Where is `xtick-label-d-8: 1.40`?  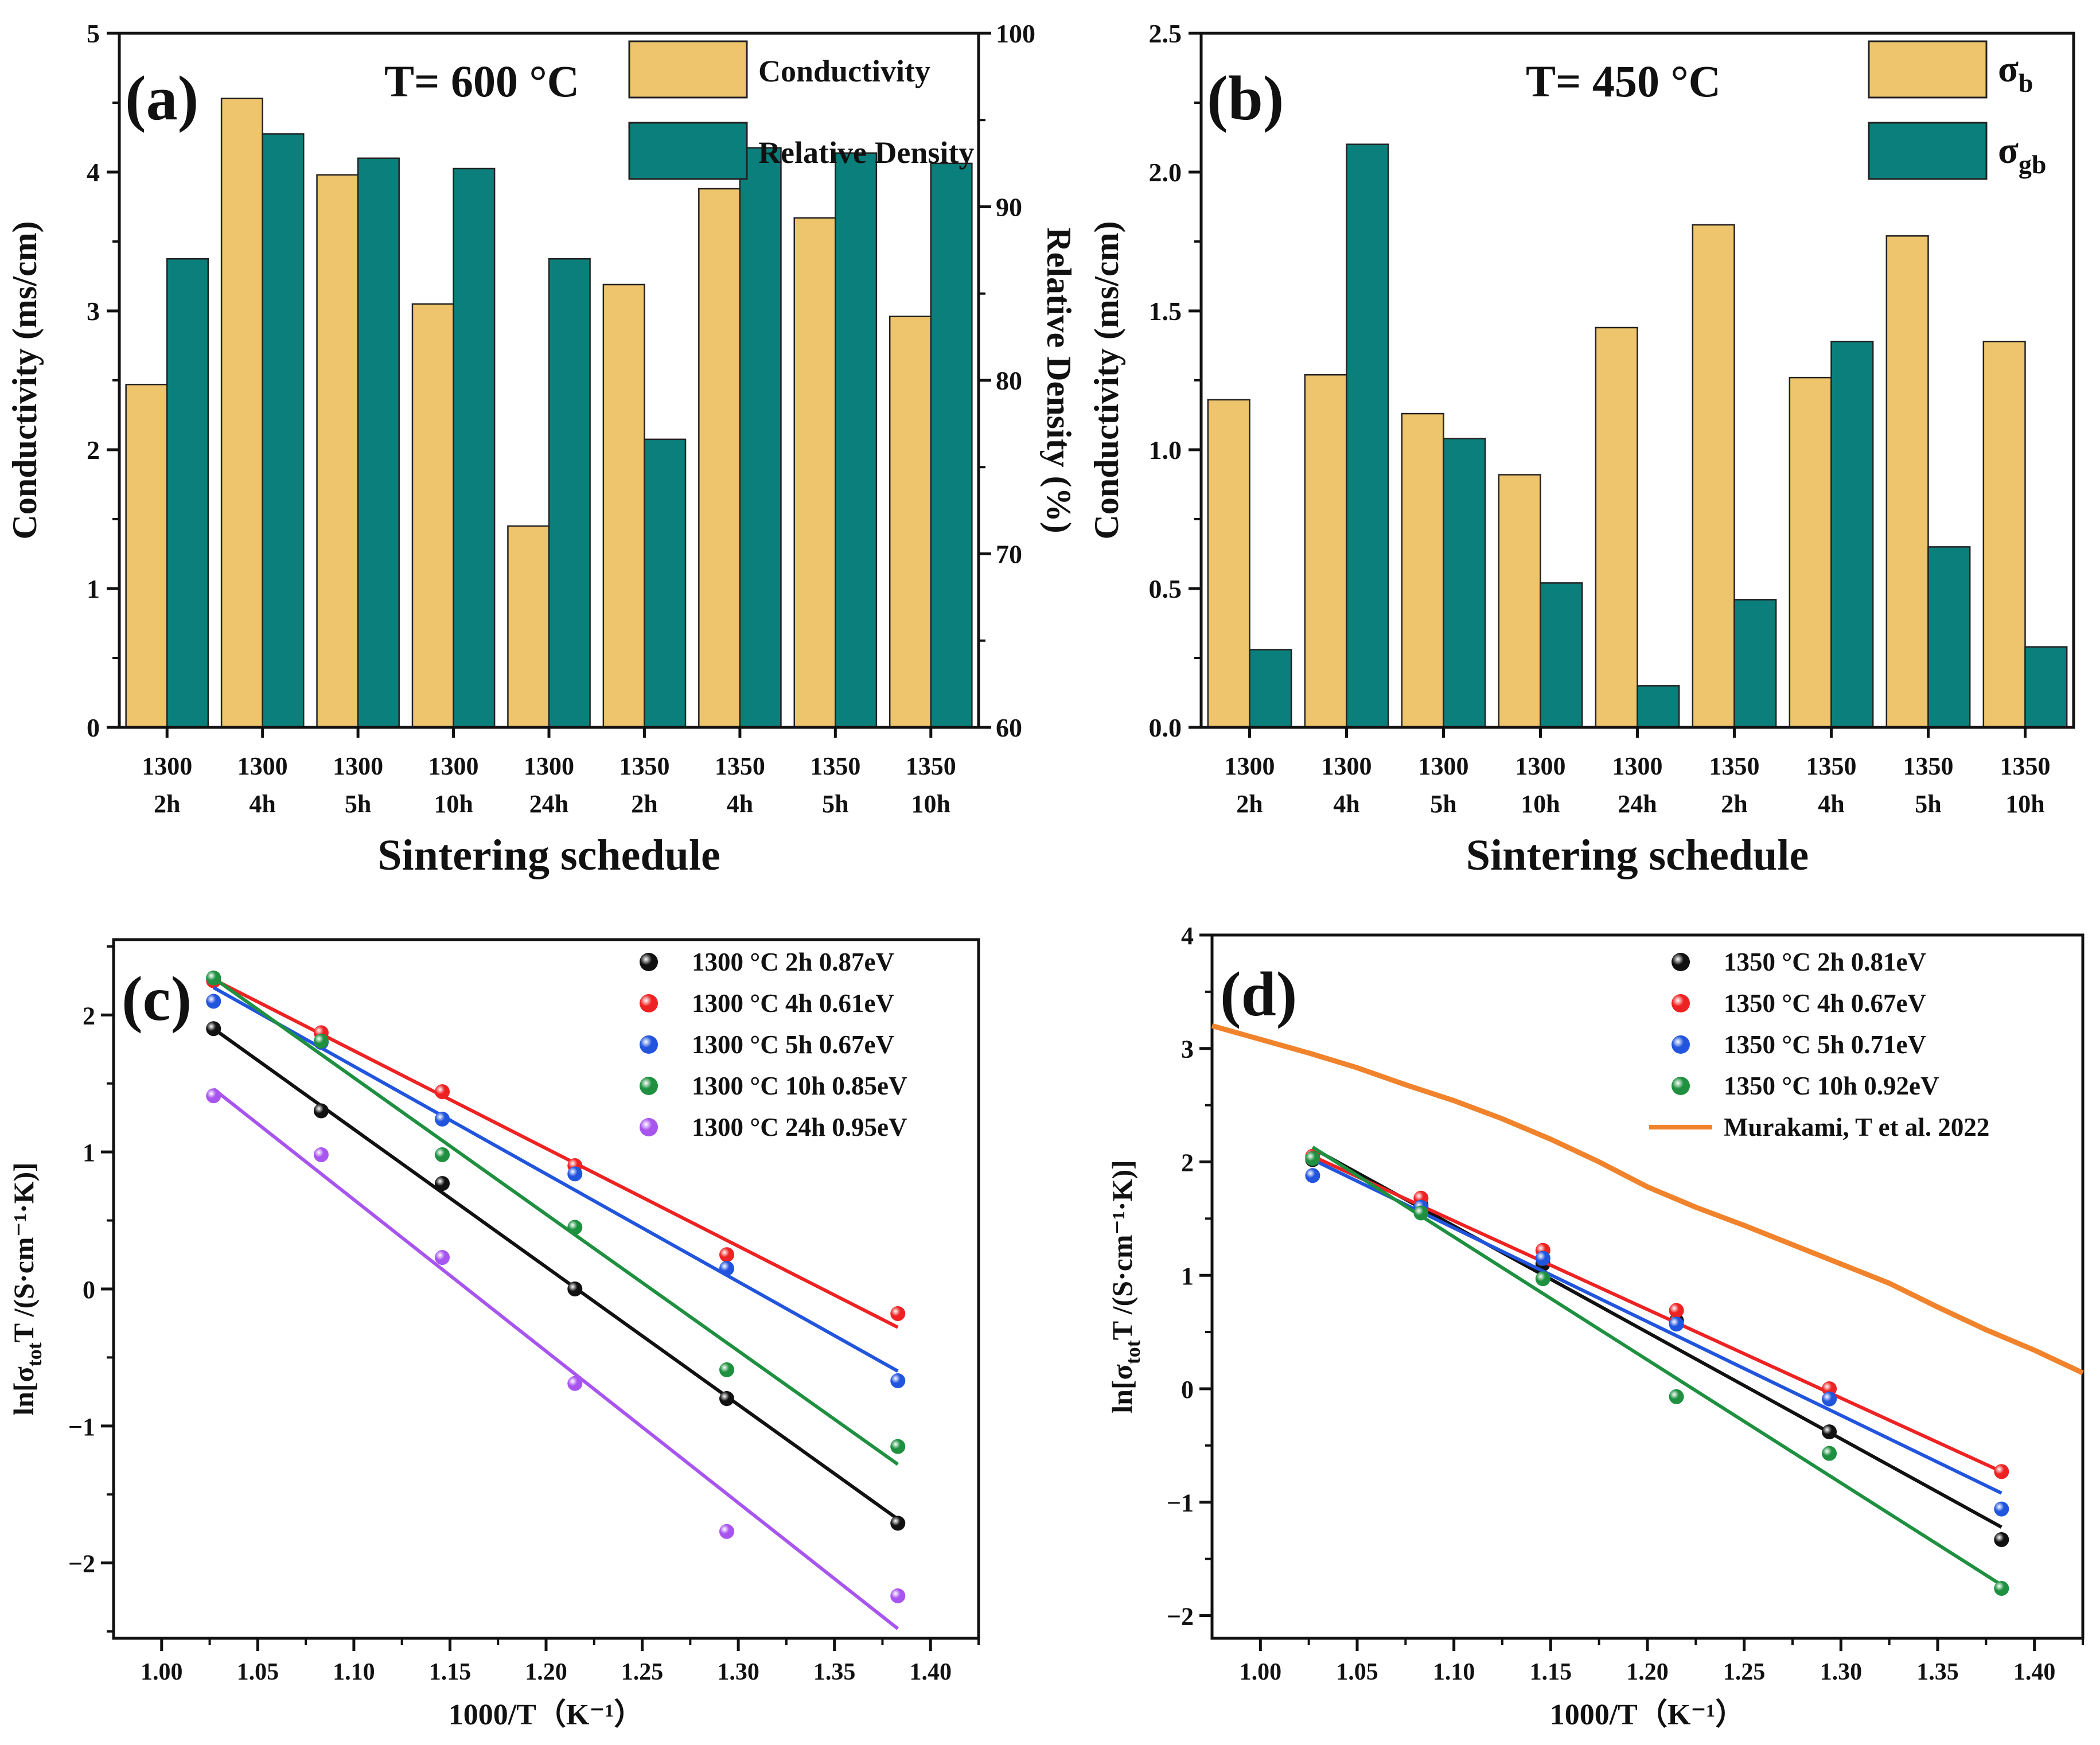 xtick-label-d-8: 1.40 is located at coordinates (2035, 1672).